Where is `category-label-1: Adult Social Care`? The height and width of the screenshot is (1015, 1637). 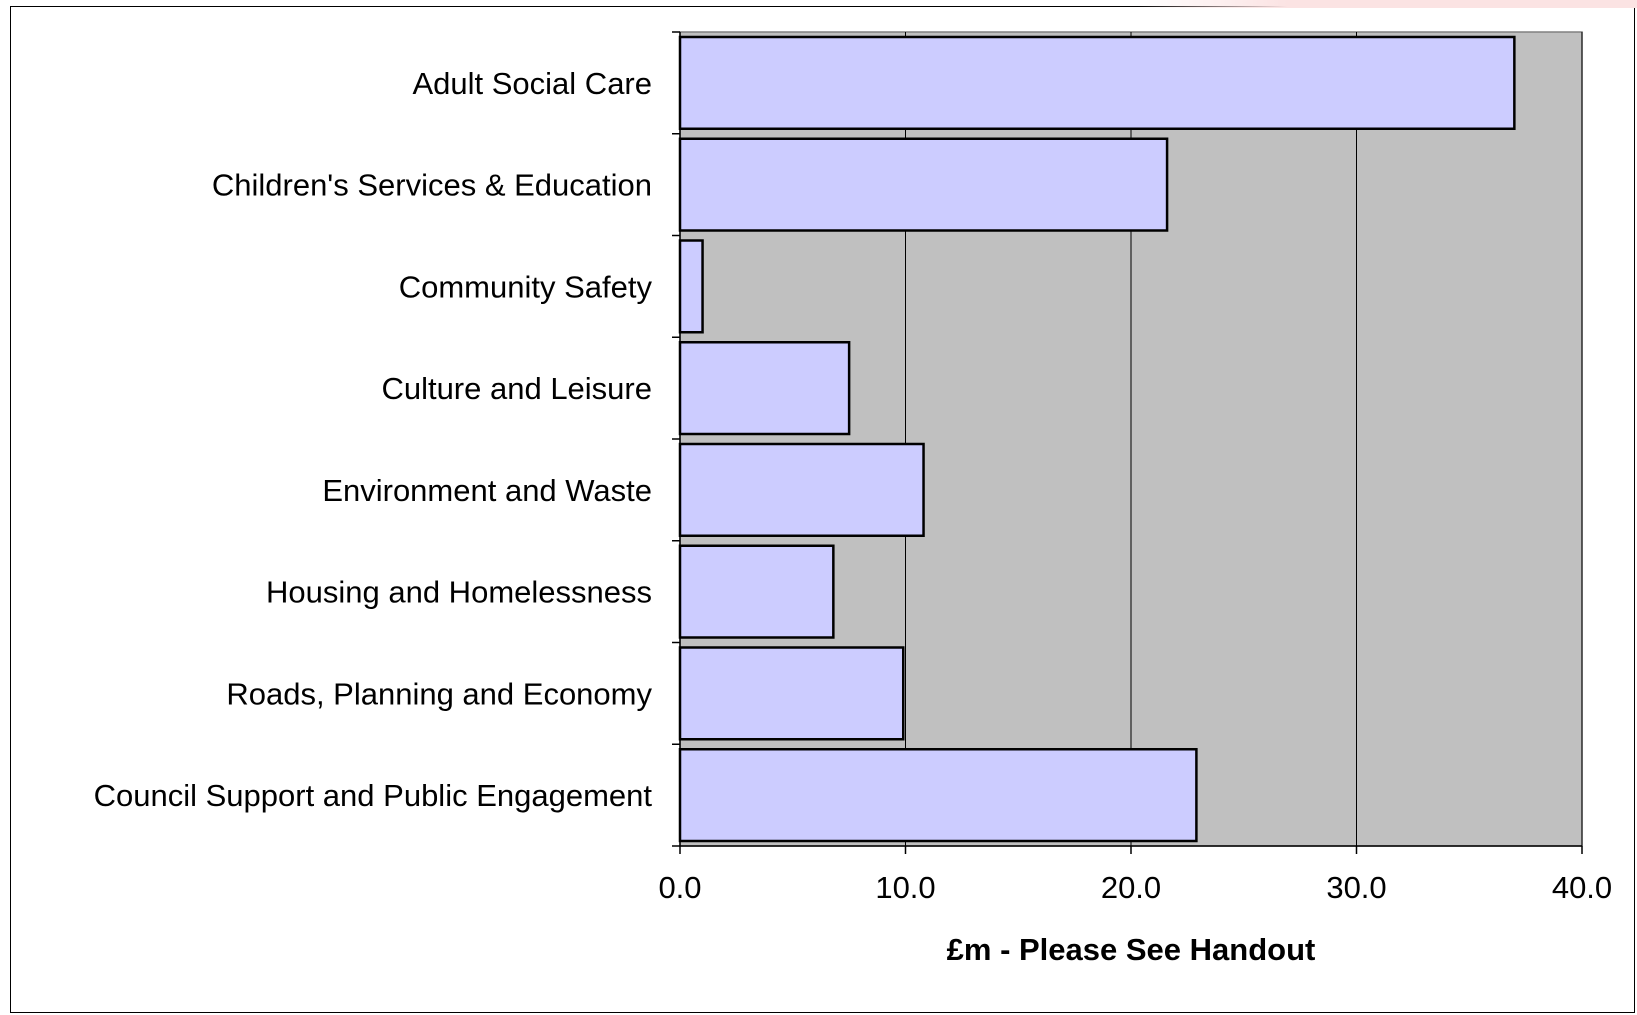 category-label-1: Adult Social Care is located at coordinates (532, 83).